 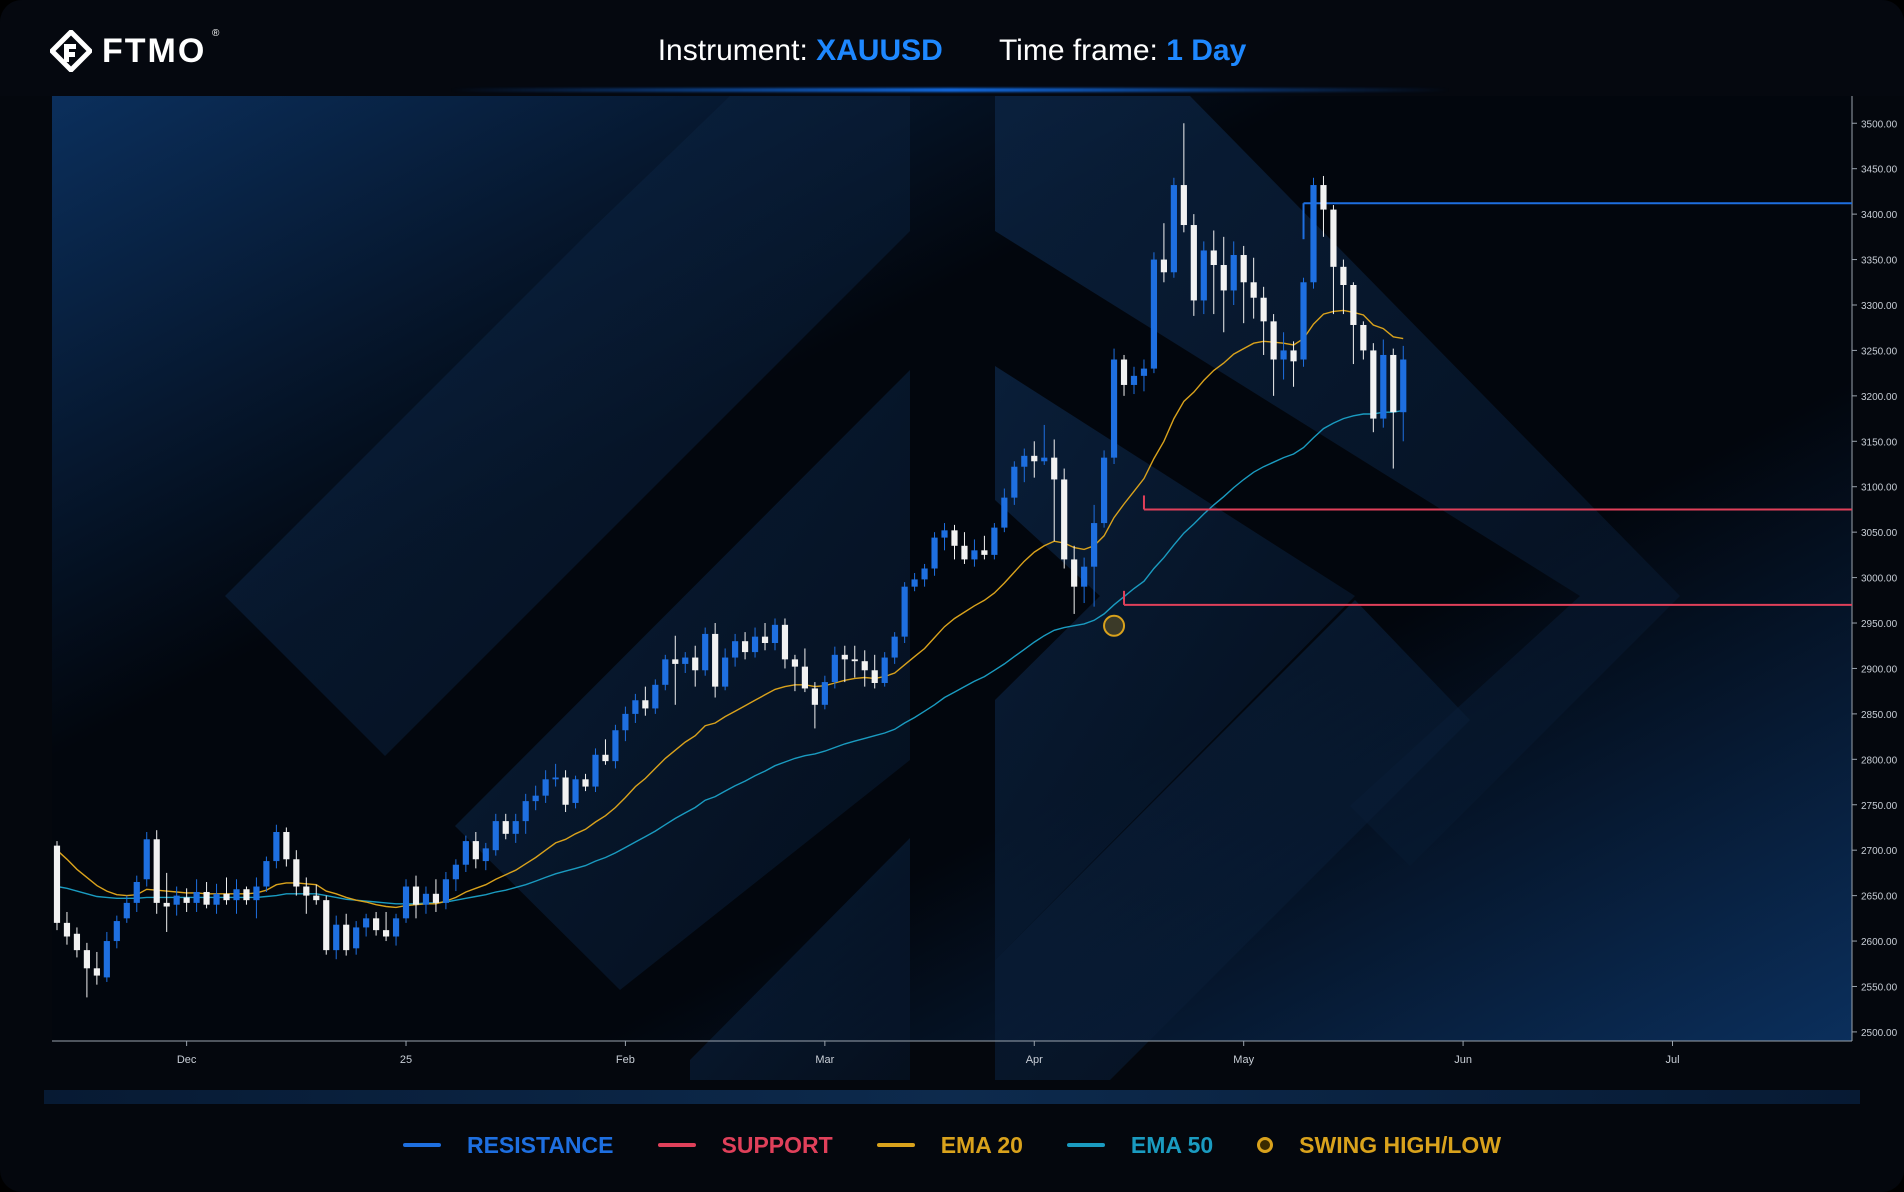 I want to click on y-tick-label: 3350.00, so click(x=1879, y=261).